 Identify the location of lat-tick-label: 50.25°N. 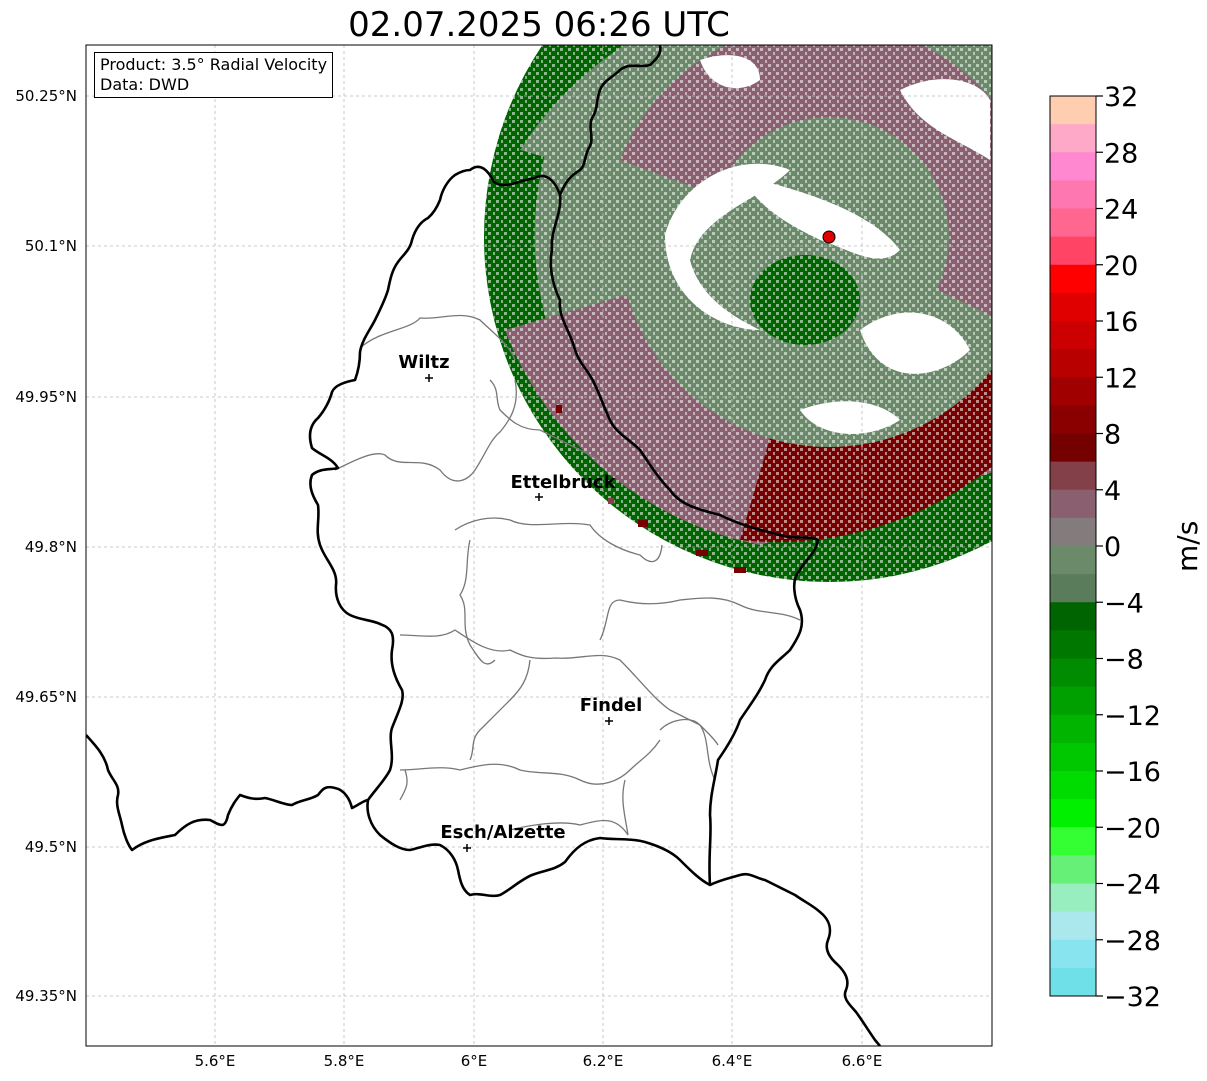
(46, 96).